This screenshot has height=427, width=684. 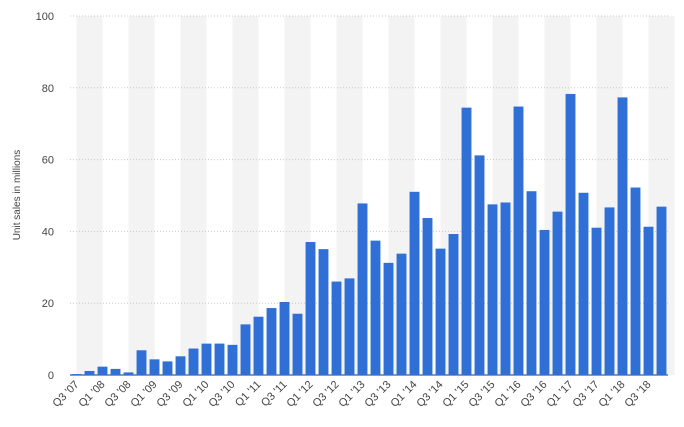 I want to click on x-tick-label: Q1 '14, so click(x=403, y=394).